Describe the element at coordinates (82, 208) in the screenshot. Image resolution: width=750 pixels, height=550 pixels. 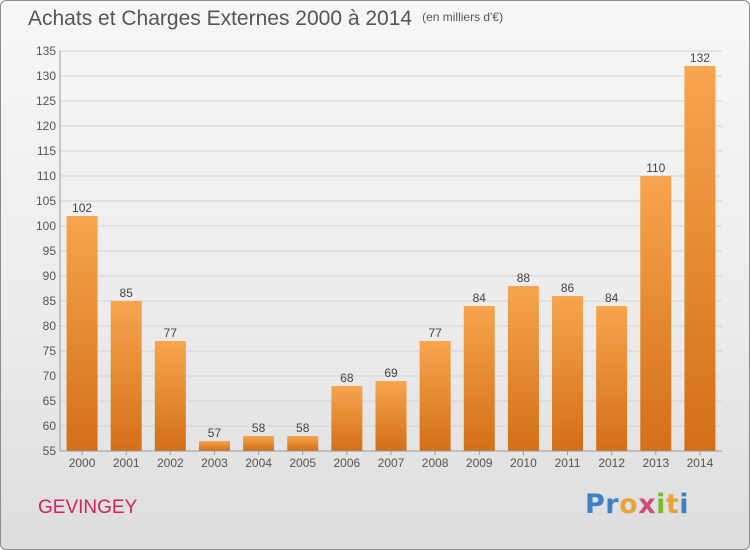
I see `bar-value-label: 102` at that location.